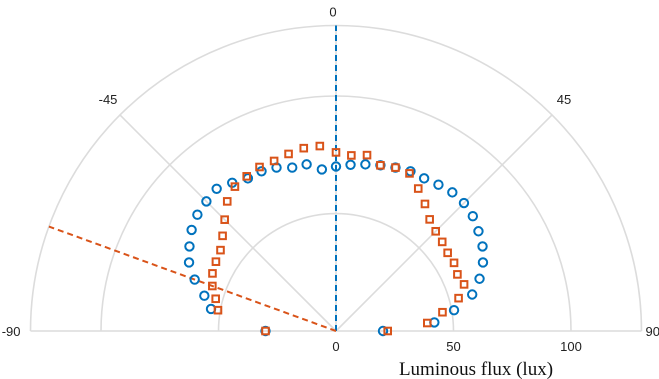 This screenshot has height=379, width=659. What do you see at coordinates (332, 12) in the screenshot?
I see `angle-tick-label: 0` at bounding box center [332, 12].